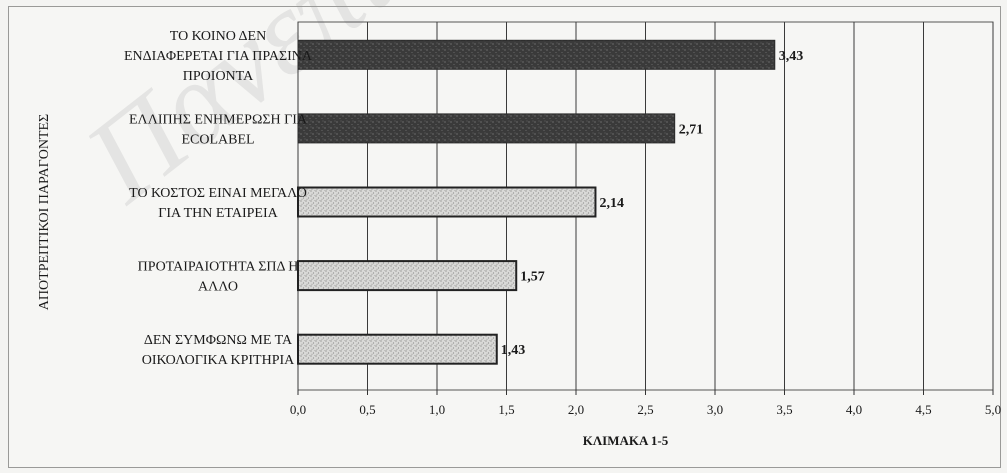 The width and height of the screenshot is (1007, 473). Describe the element at coordinates (218, 277) in the screenshot. I see `category-label: ΠΡΟΤΑΙΡΑΙΟΤΗΤΑ ΣΠΔ Η ΑΛΛΟ` at that location.